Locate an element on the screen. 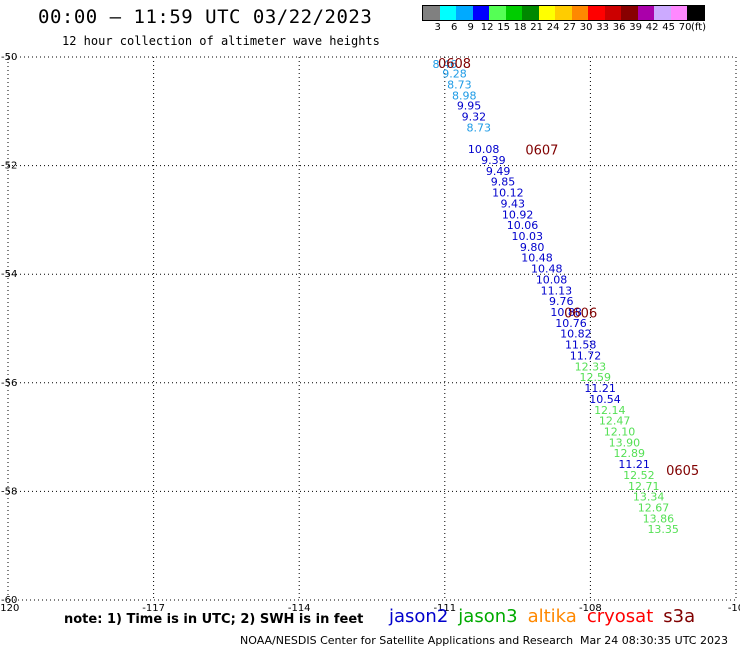 The height and width of the screenshot is (650, 740). satellite-legend-item: altika is located at coordinates (552, 616).